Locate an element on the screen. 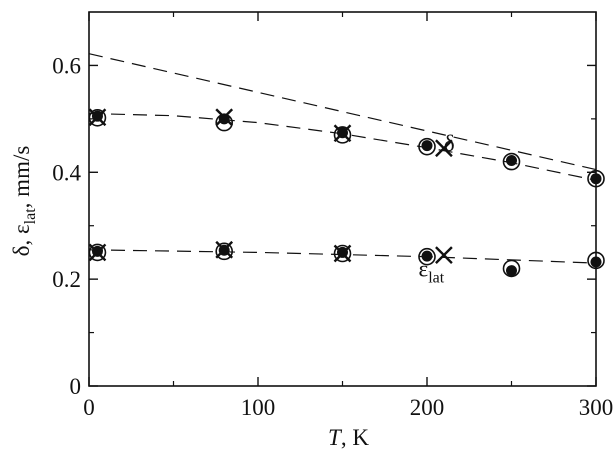 The image size is (614, 452). y-tick-label: 0.6 is located at coordinates (66, 65).